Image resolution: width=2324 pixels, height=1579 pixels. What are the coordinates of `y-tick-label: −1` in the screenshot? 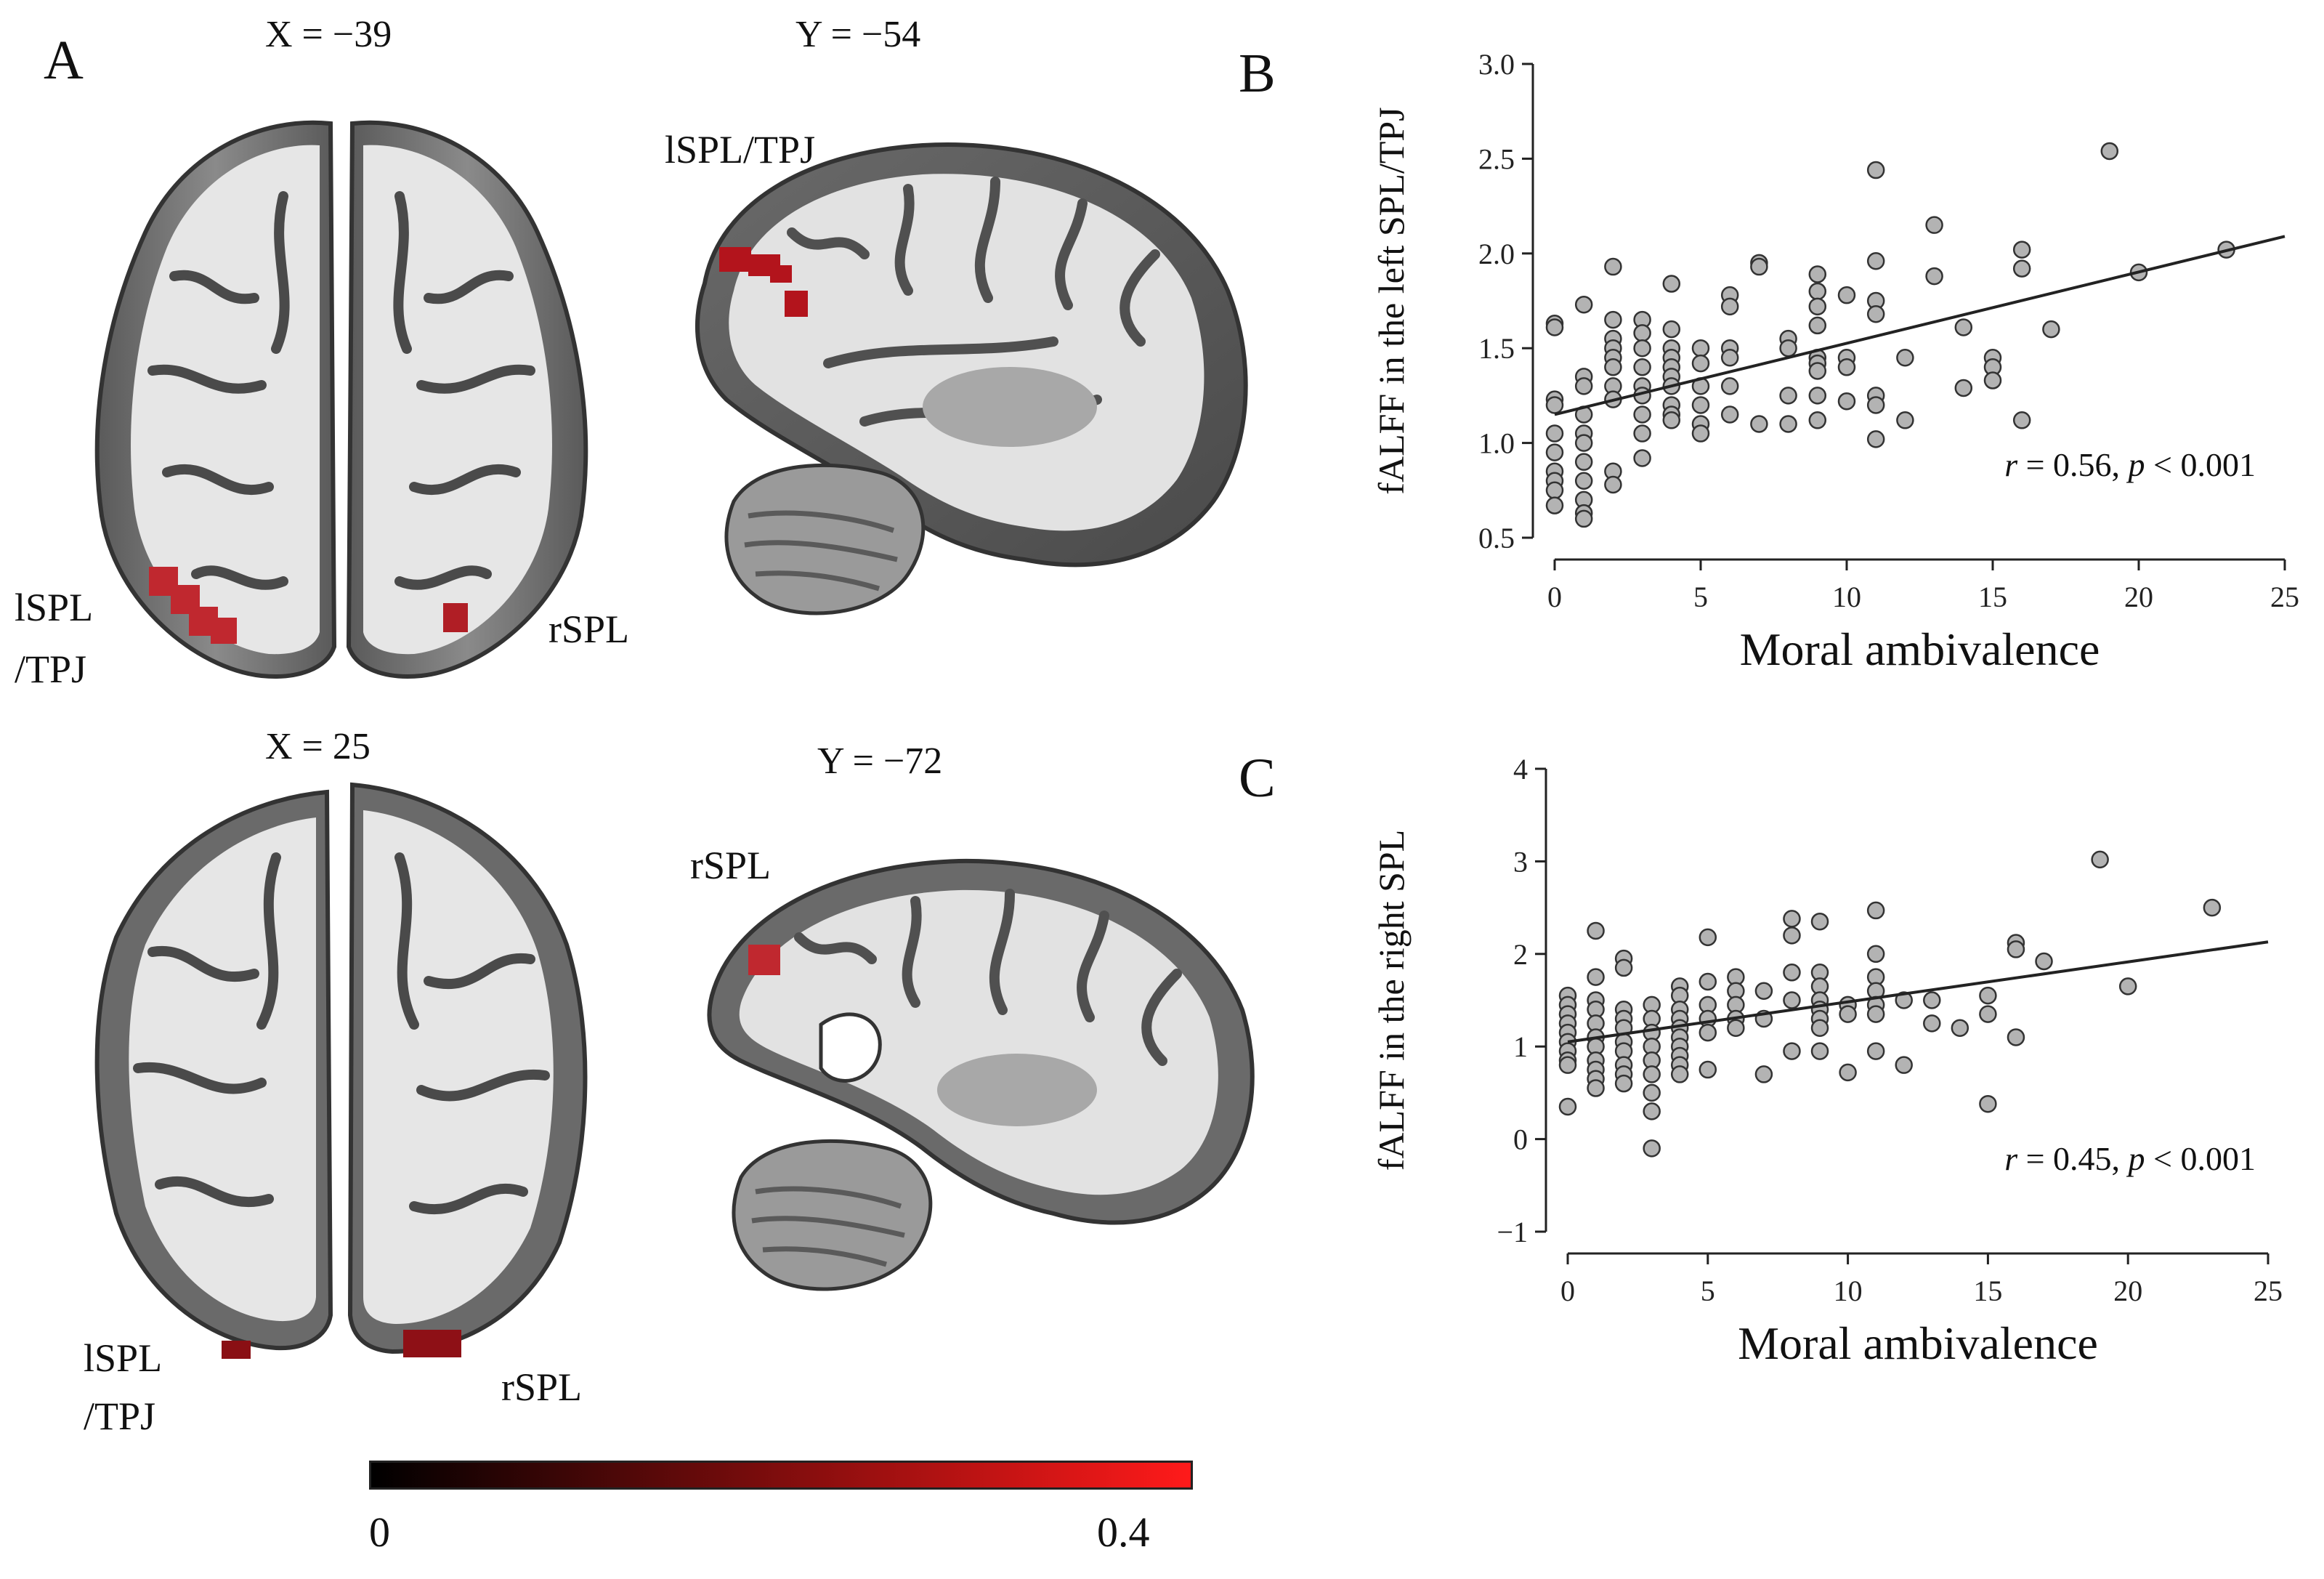 It's located at (1512, 1232).